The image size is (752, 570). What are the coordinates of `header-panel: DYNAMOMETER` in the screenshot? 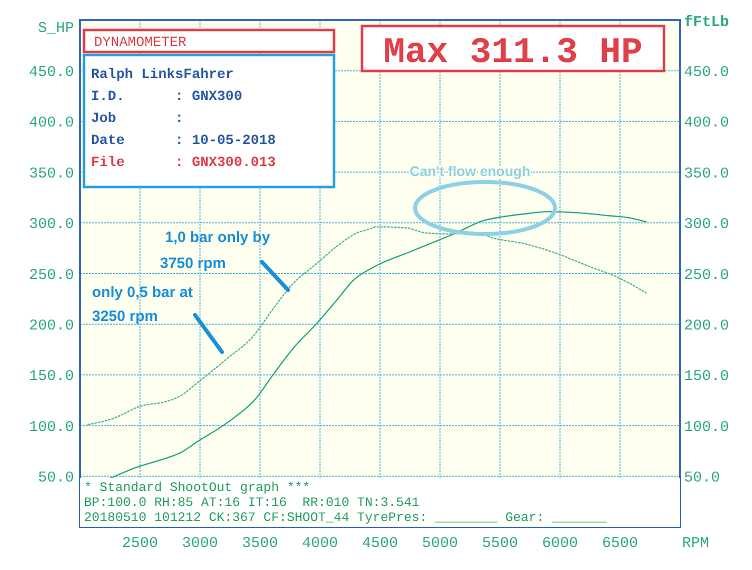 It's located at (209, 41).